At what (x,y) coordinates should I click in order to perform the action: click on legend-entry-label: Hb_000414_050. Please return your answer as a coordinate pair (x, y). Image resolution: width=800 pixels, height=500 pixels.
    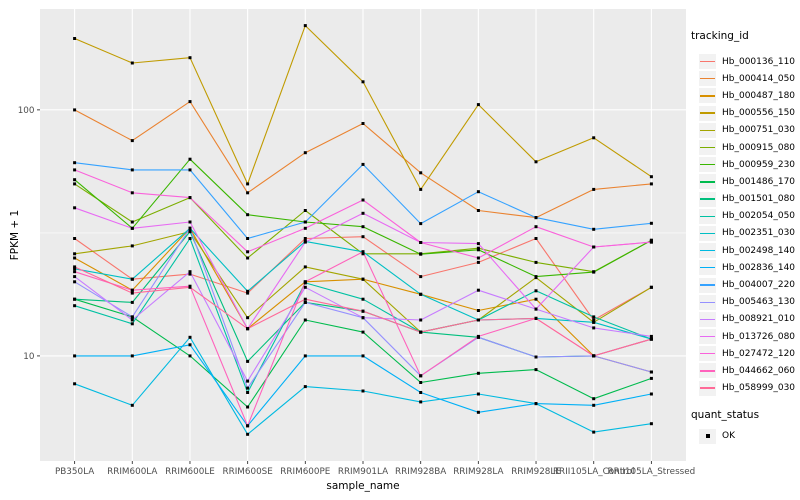
    Looking at the image, I should click on (759, 78).